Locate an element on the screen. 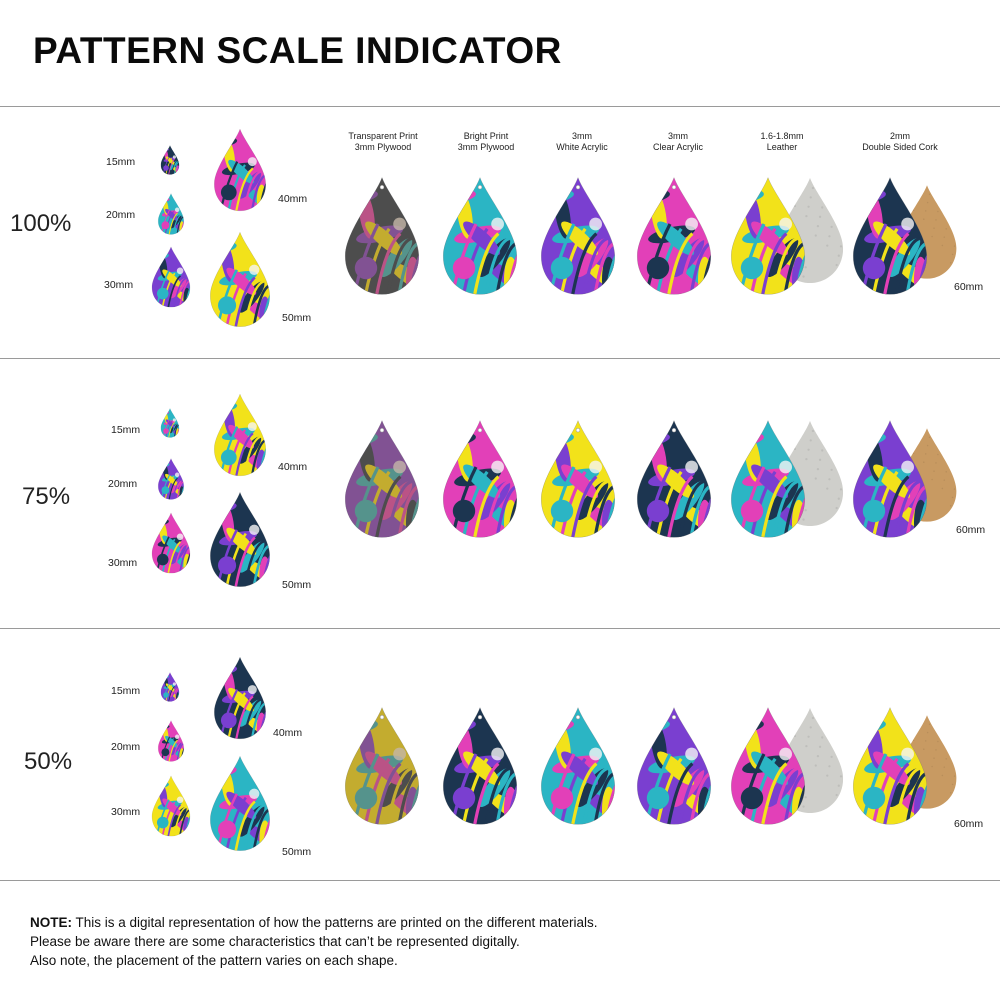 The height and width of the screenshot is (1000, 1000). page-title: PATTERN SCALE INDICATOR is located at coordinates (297, 50).